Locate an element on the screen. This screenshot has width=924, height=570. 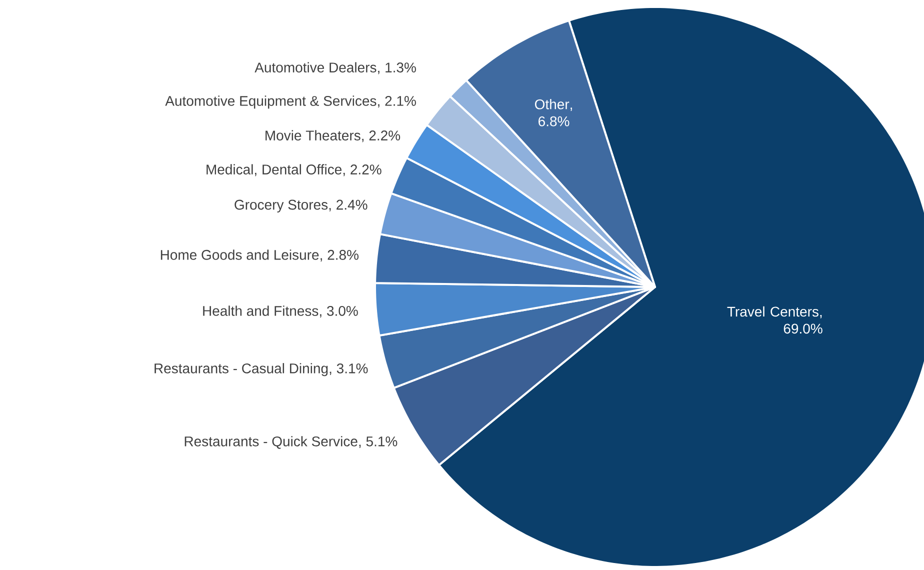
data-label: , 3.0% is located at coordinates (339, 312).